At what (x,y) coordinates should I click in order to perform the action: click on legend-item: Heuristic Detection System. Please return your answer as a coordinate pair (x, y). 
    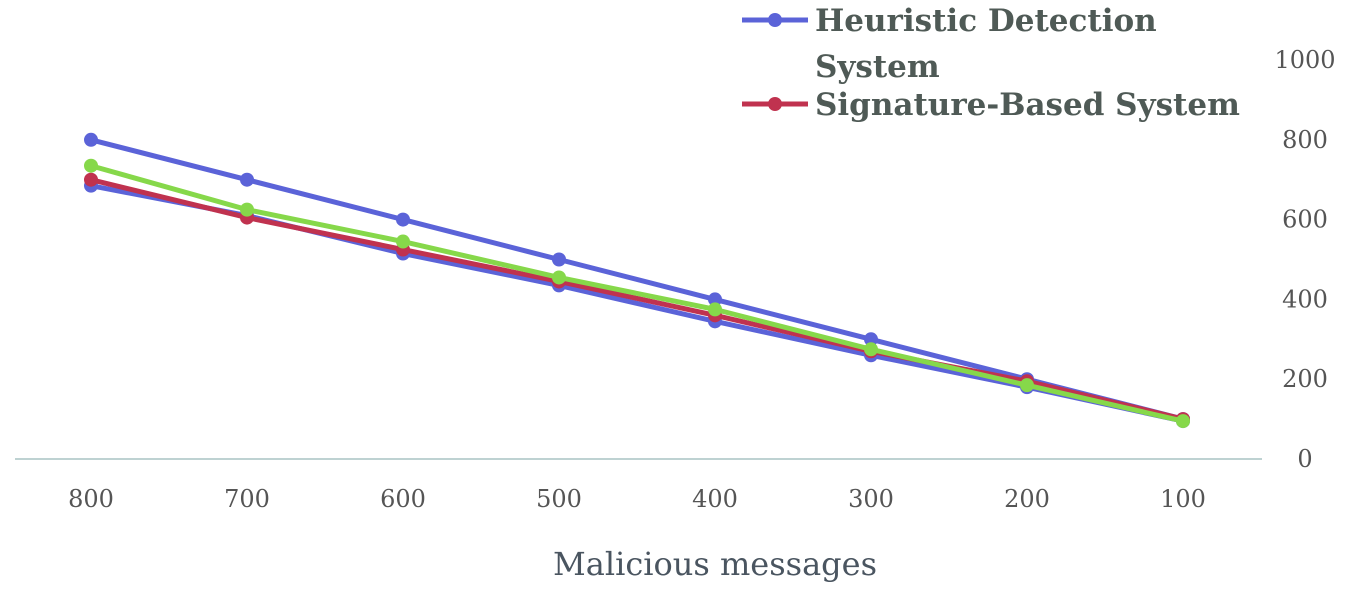
    Looking at the image, I should click on (949, 44).